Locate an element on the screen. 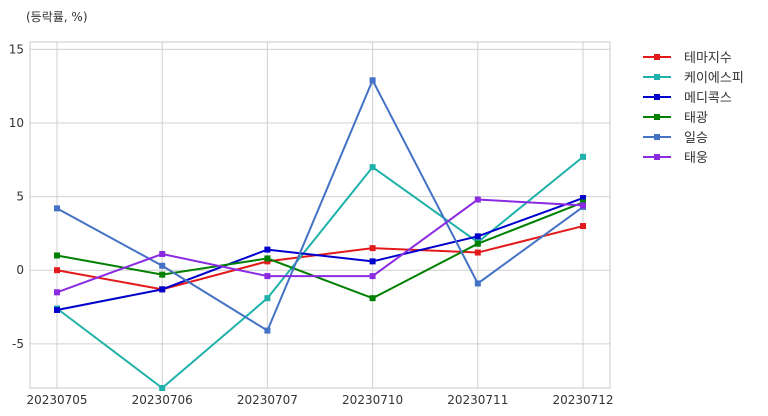 Image resolution: width=768 pixels, height=416 pixels. legend-item: 태광 is located at coordinates (675, 118).